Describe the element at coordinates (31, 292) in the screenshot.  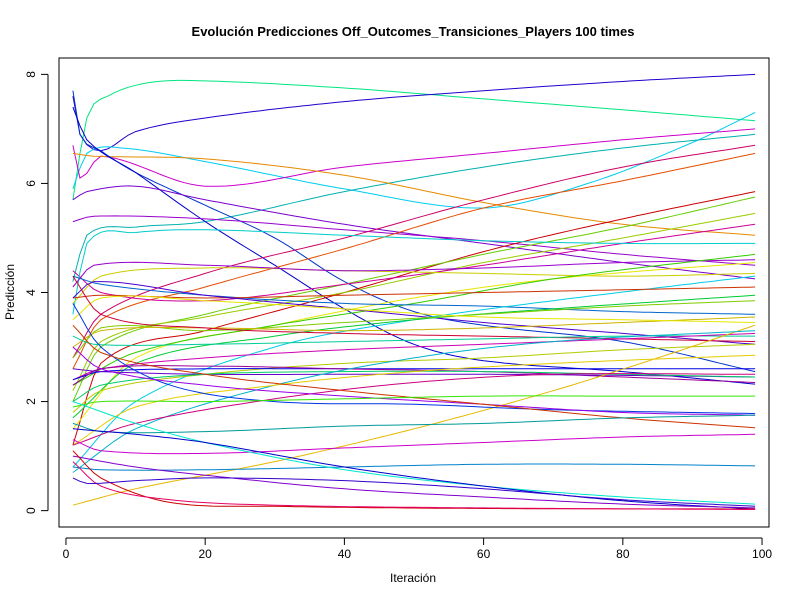
I see `y-tick-label: 4` at that location.